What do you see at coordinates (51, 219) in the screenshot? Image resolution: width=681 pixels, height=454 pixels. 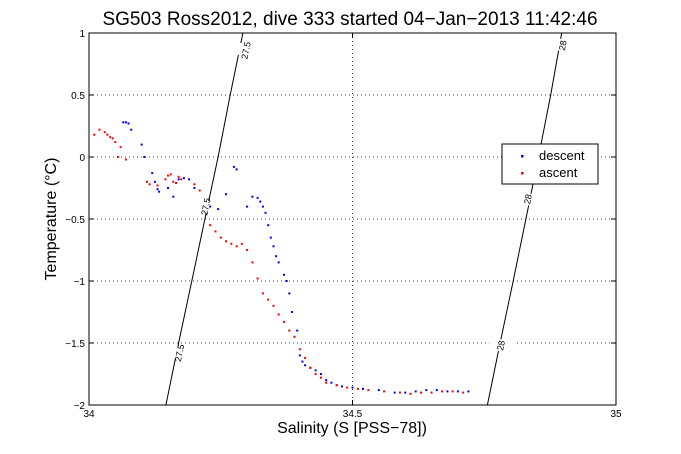 I see `y-axis-label: Temperature (°C)` at bounding box center [51, 219].